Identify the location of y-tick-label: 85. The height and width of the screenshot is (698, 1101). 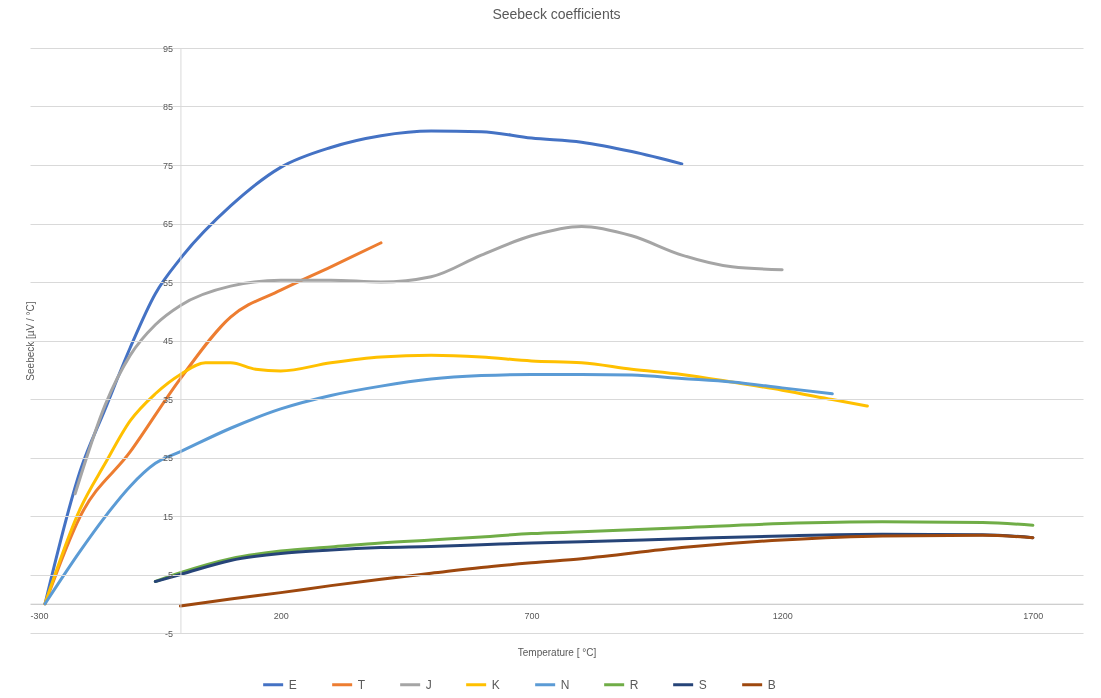
(167, 107).